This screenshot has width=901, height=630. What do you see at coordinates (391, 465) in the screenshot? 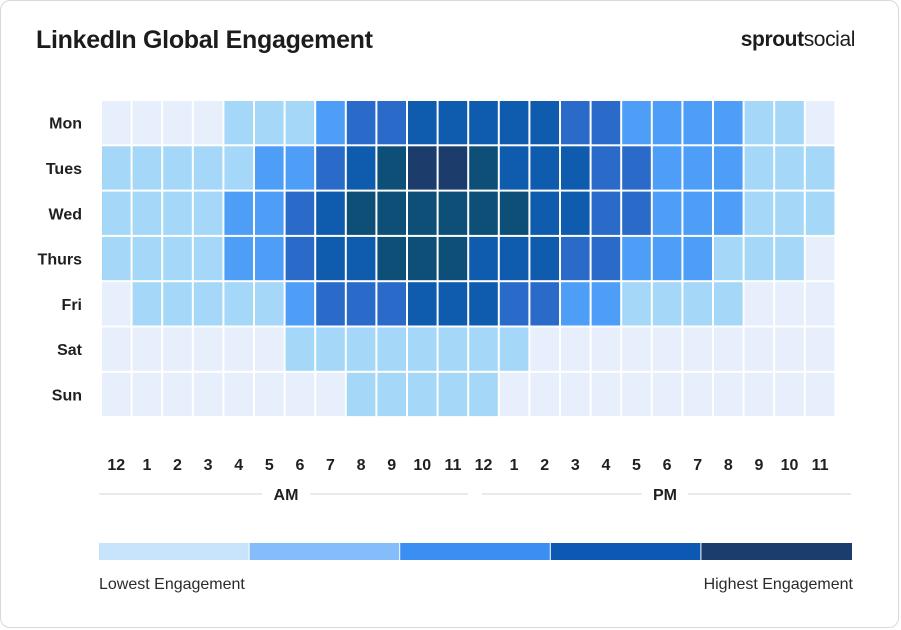
I see `hour-tick-label: 9` at bounding box center [391, 465].